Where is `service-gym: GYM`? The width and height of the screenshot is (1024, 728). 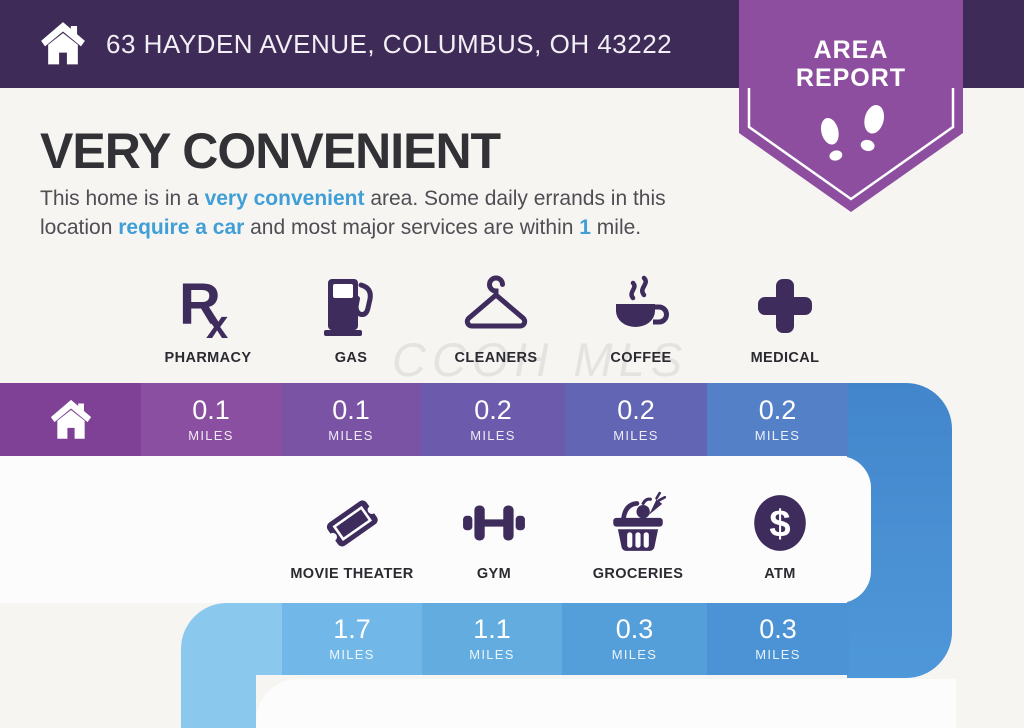 service-gym: GYM is located at coordinates (494, 536).